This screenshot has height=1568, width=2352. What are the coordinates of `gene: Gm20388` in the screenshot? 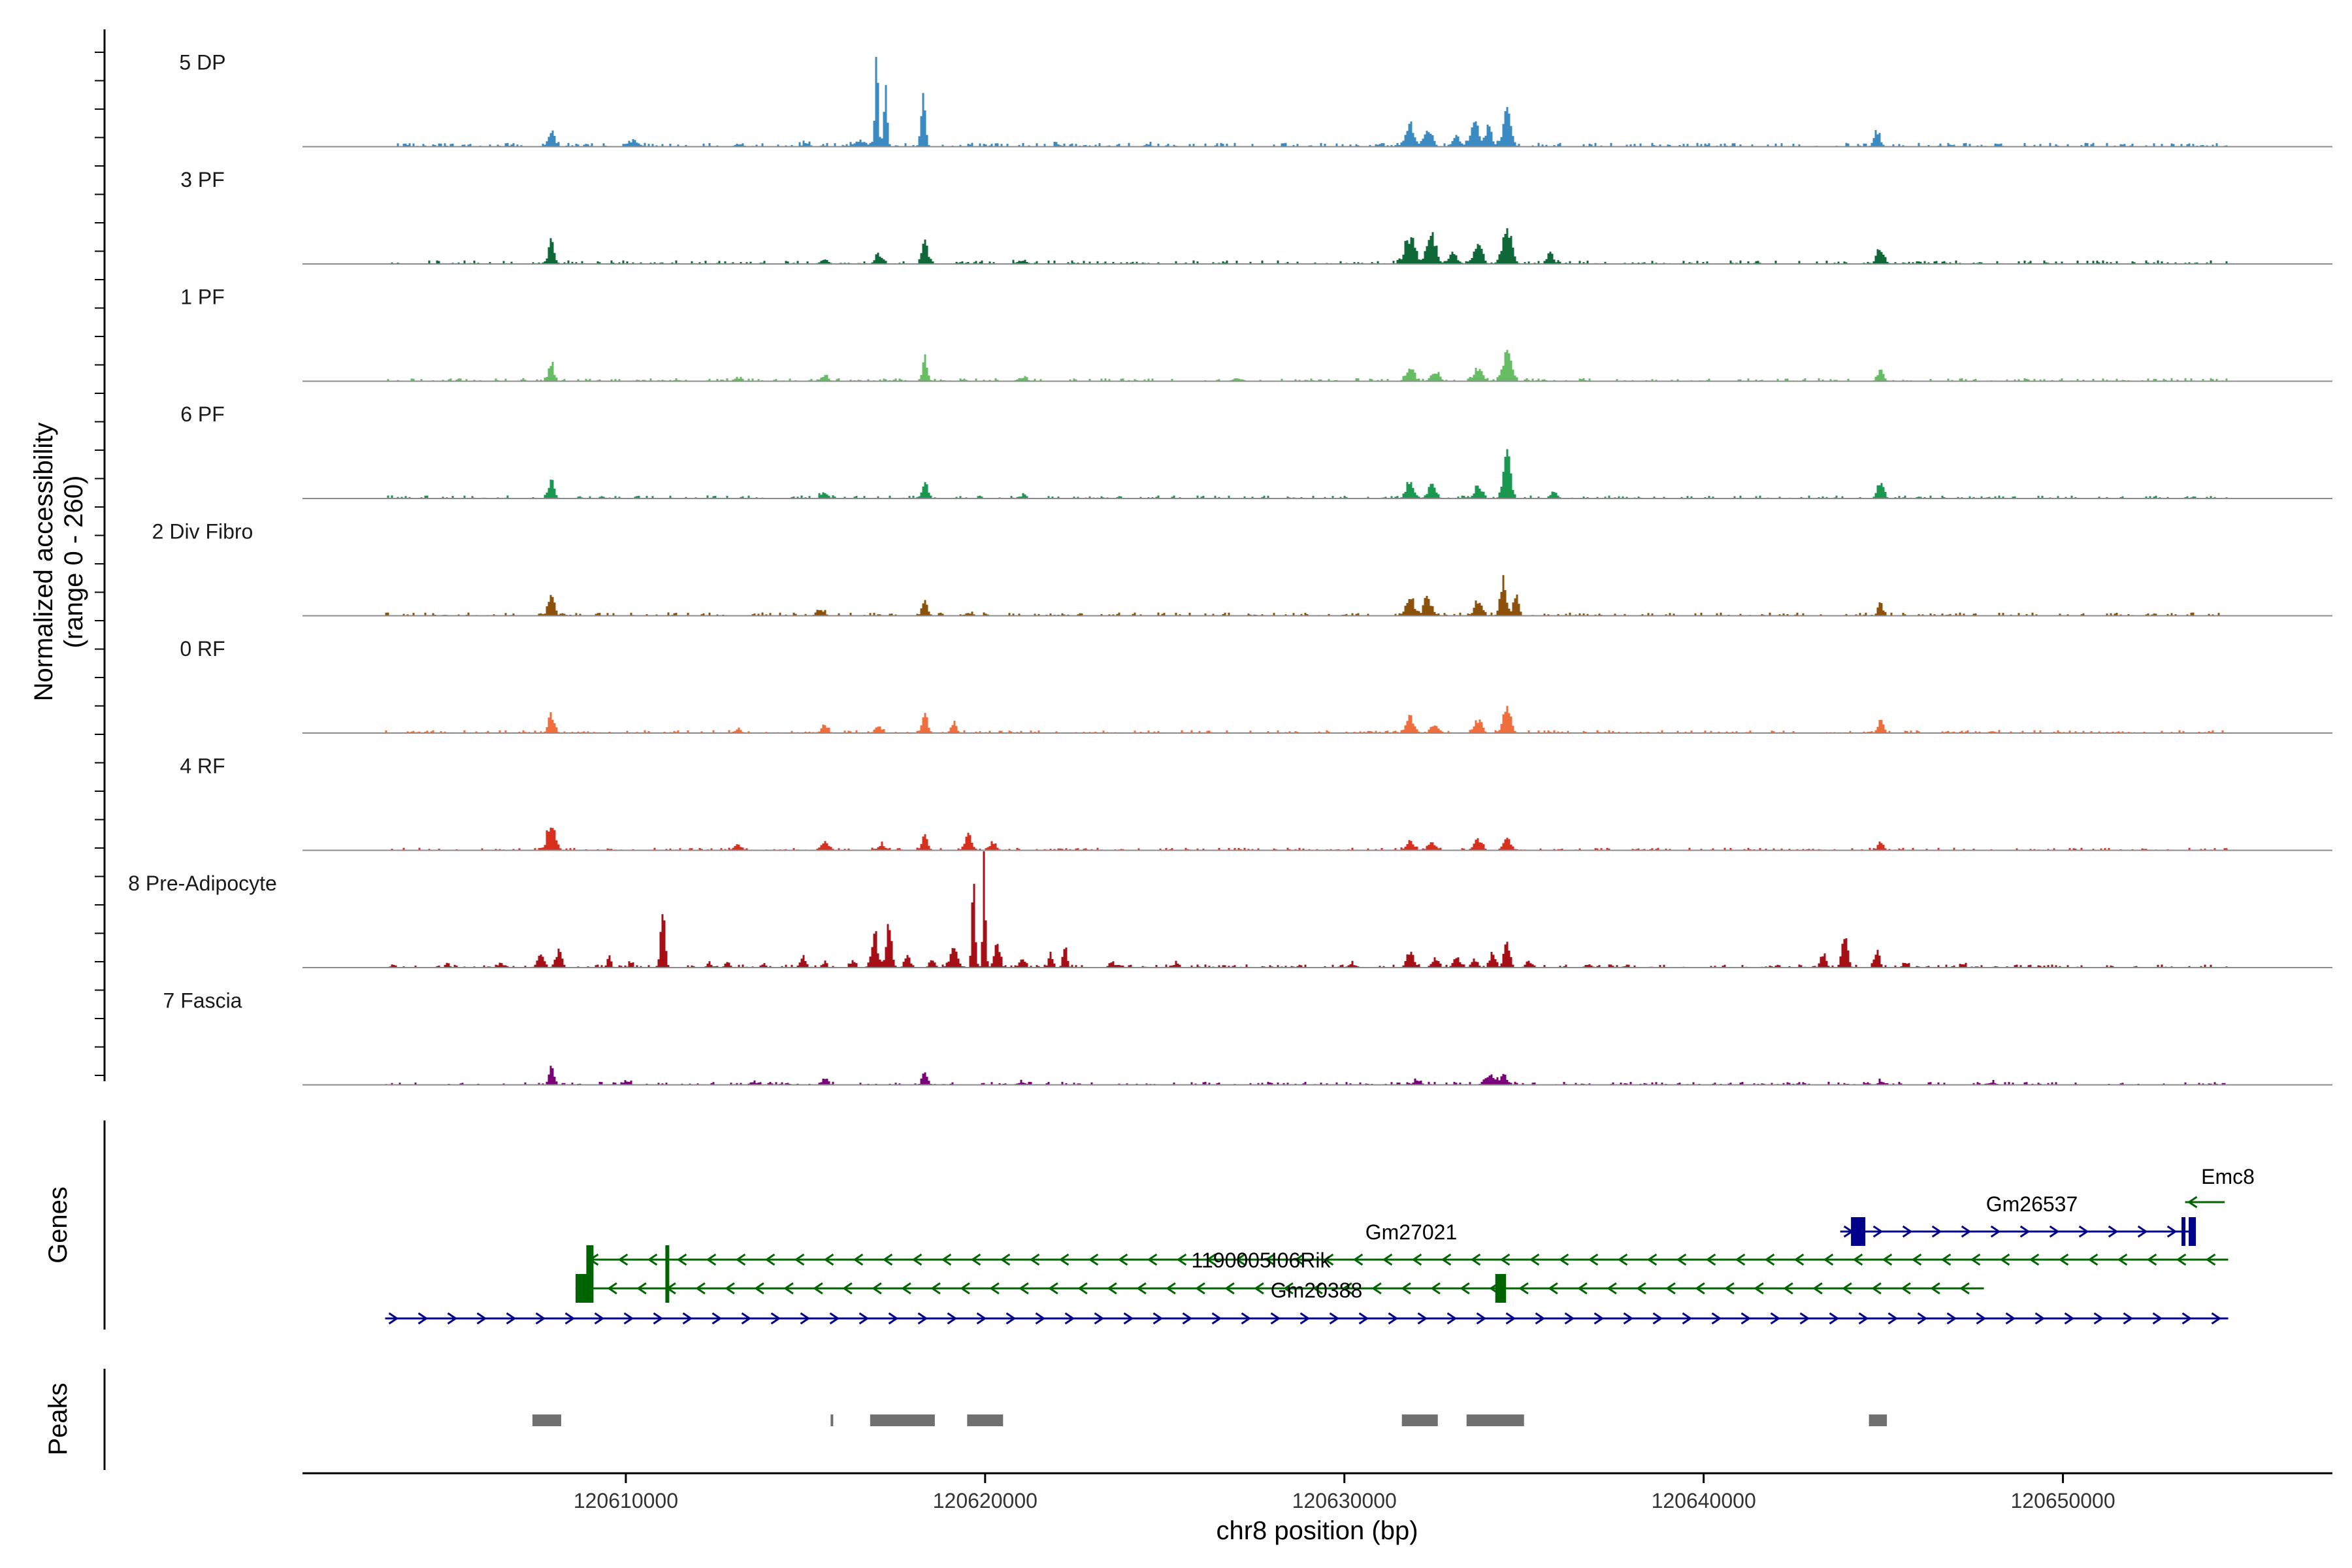 It's located at (1307, 1302).